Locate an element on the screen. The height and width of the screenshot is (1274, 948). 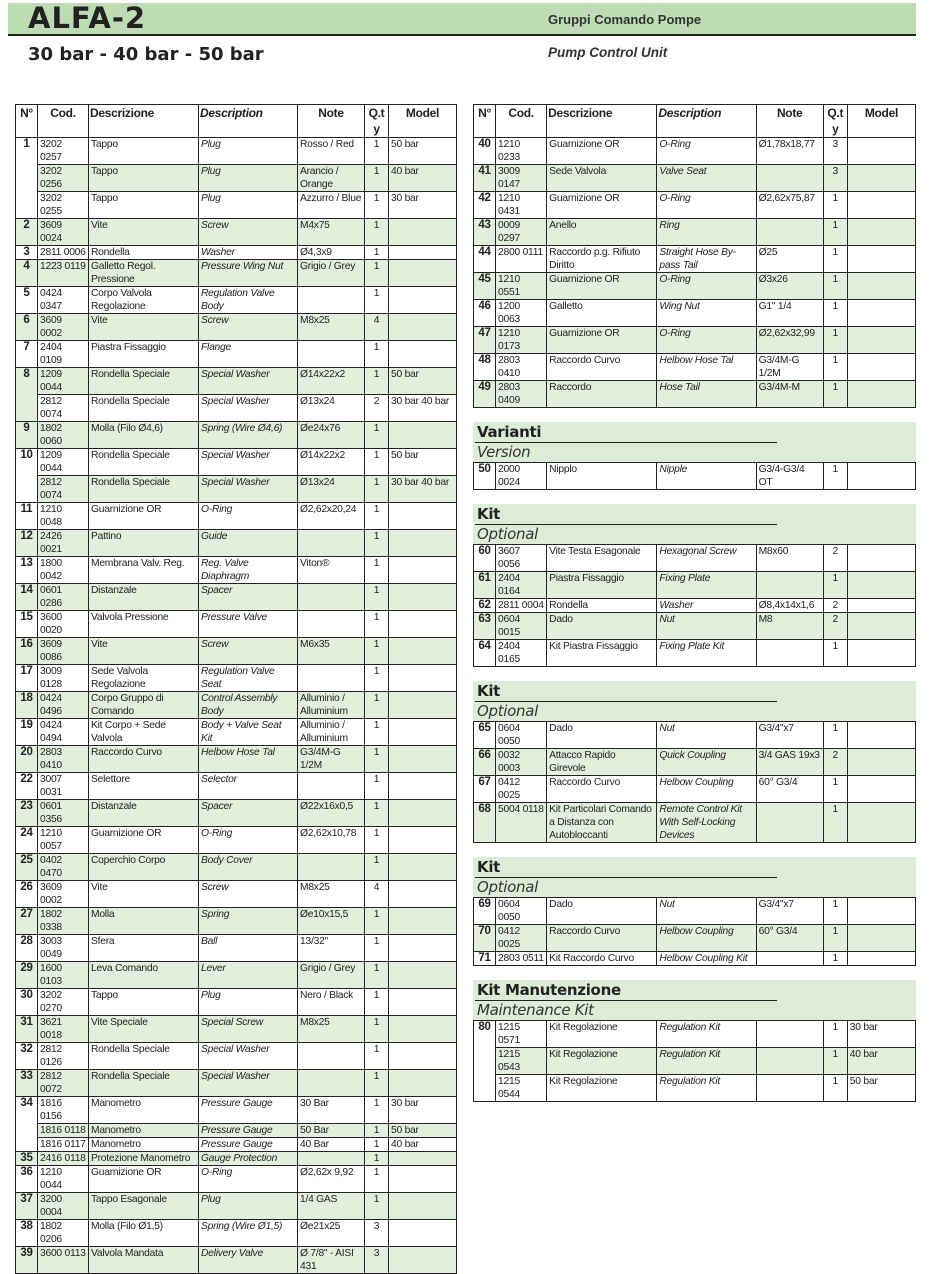
code: 0604 0050 is located at coordinates (521, 911).